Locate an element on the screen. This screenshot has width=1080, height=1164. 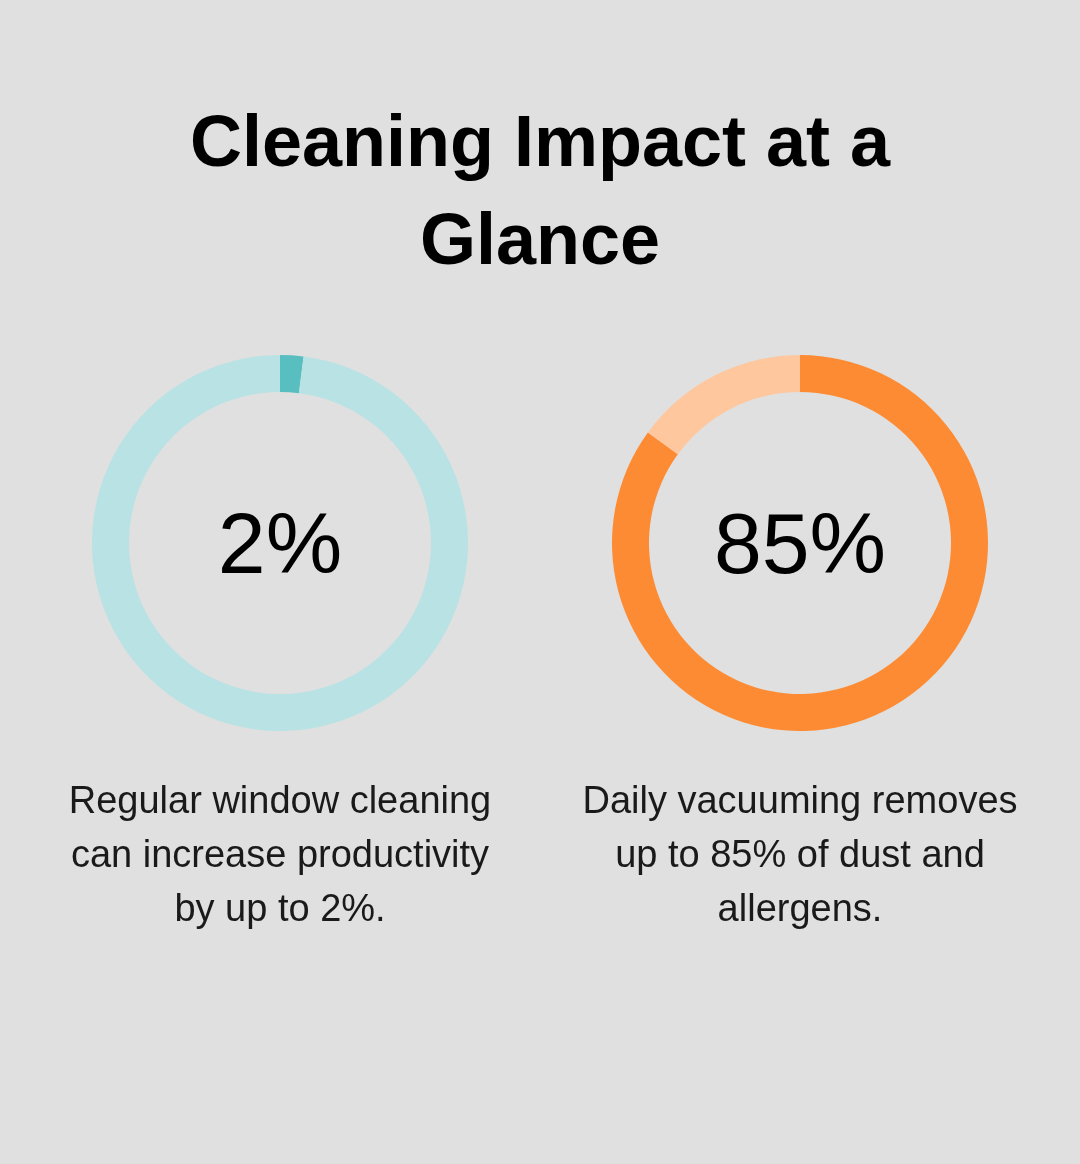
text: Regular window cleaning can increase productivity by up to 2%. is located at coordinates (280, 854).